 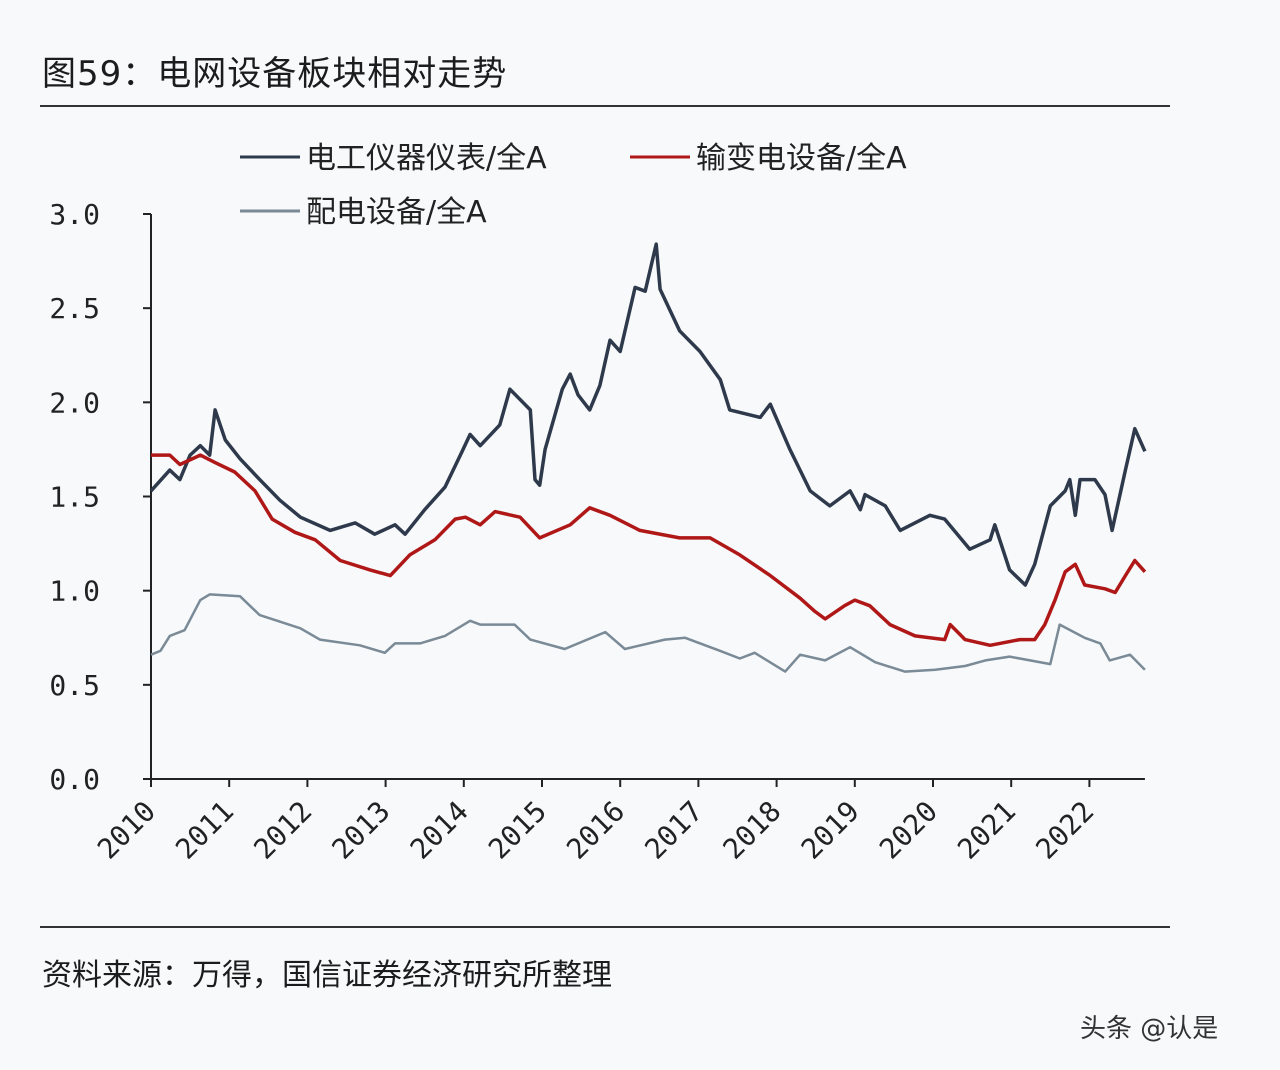 I want to click on x-tick-label: 2017, so click(x=673, y=830).